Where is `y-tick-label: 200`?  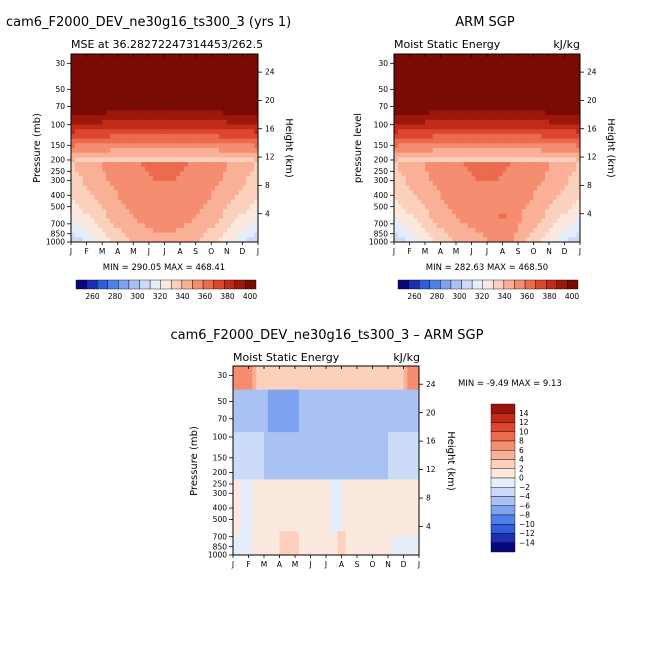
y-tick-label: 200 is located at coordinates (58, 160).